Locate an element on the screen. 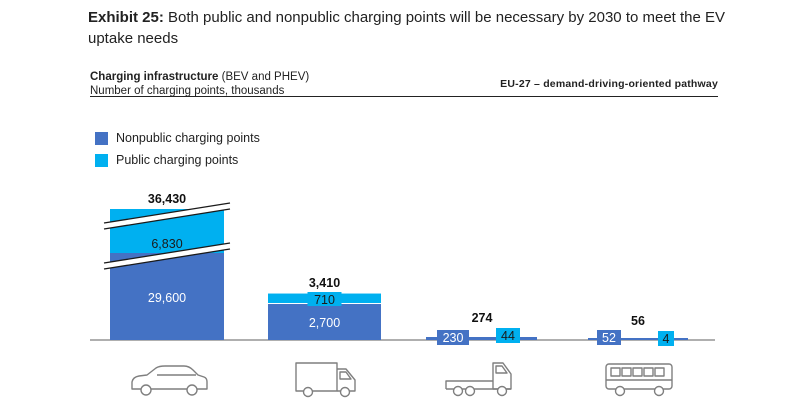 This screenshot has width=800, height=418. data-label-truck-nonpublic: 230 is located at coordinates (453, 338).